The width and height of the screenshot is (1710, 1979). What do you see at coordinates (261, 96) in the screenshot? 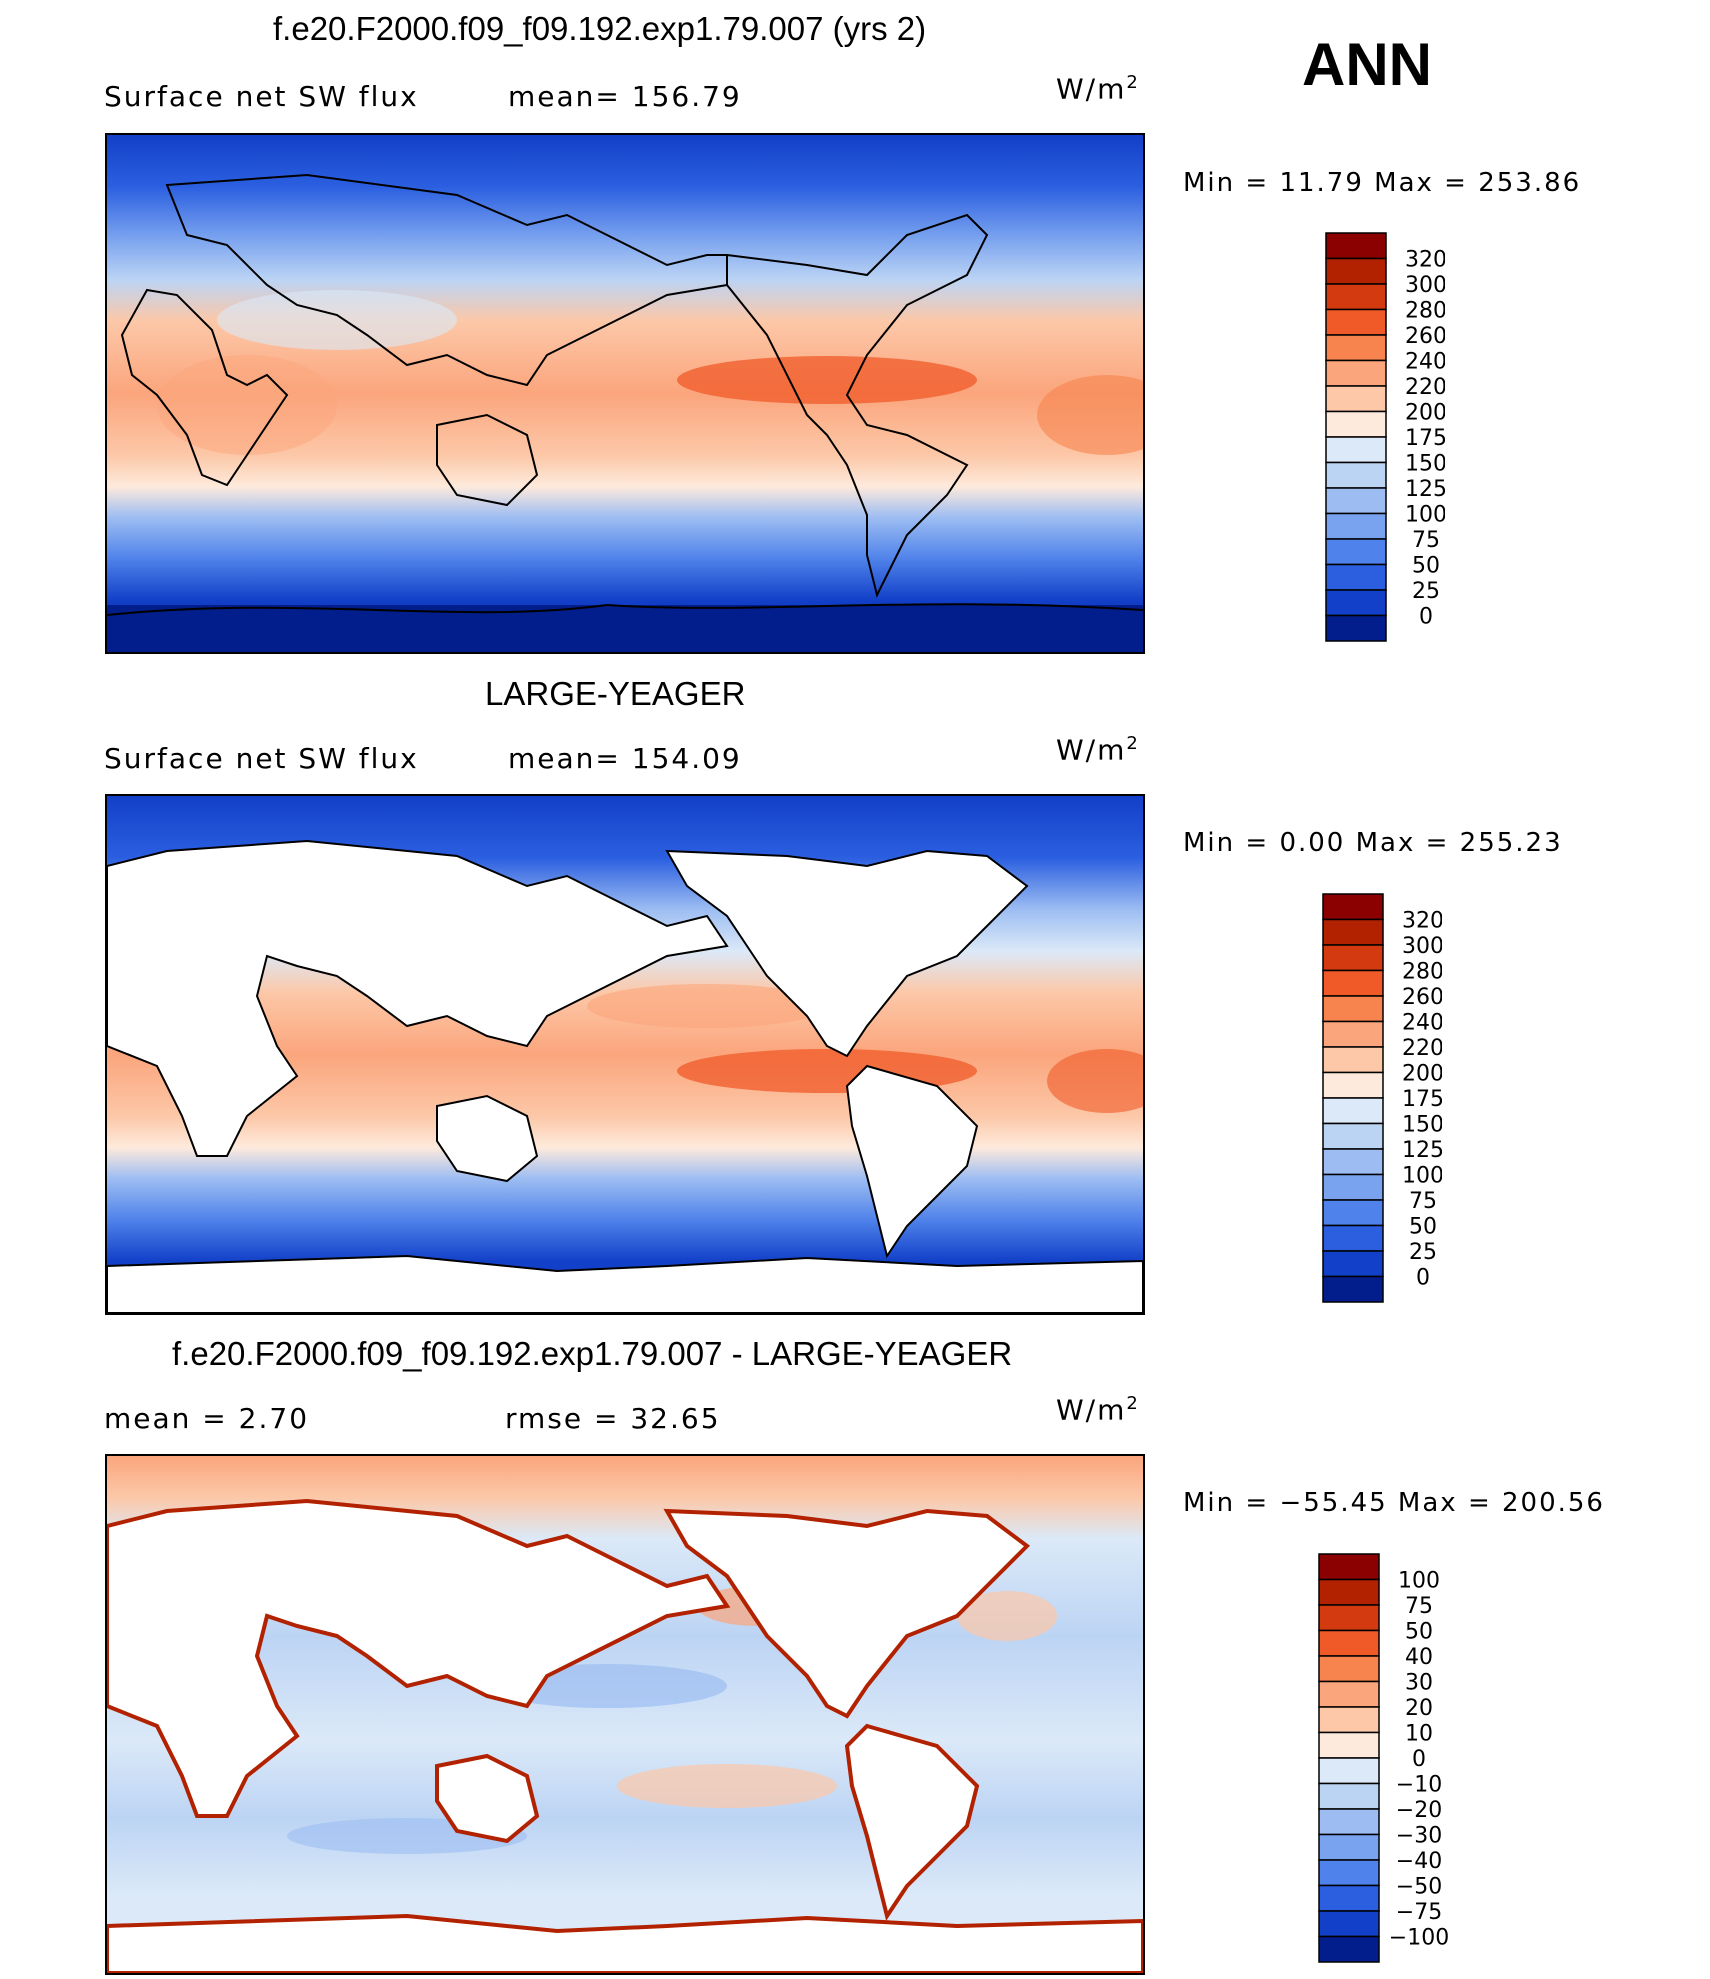
I see `panel-1-variable-label: Surface net SW flux` at bounding box center [261, 96].